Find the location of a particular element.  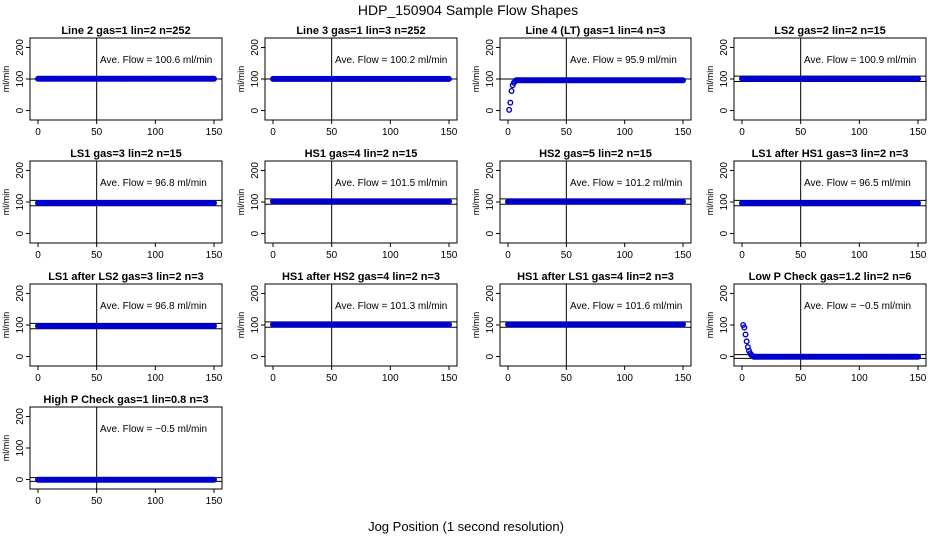

average-flow-annotation: Ave. Flow = −0.5 ml/min is located at coordinates (153, 429).